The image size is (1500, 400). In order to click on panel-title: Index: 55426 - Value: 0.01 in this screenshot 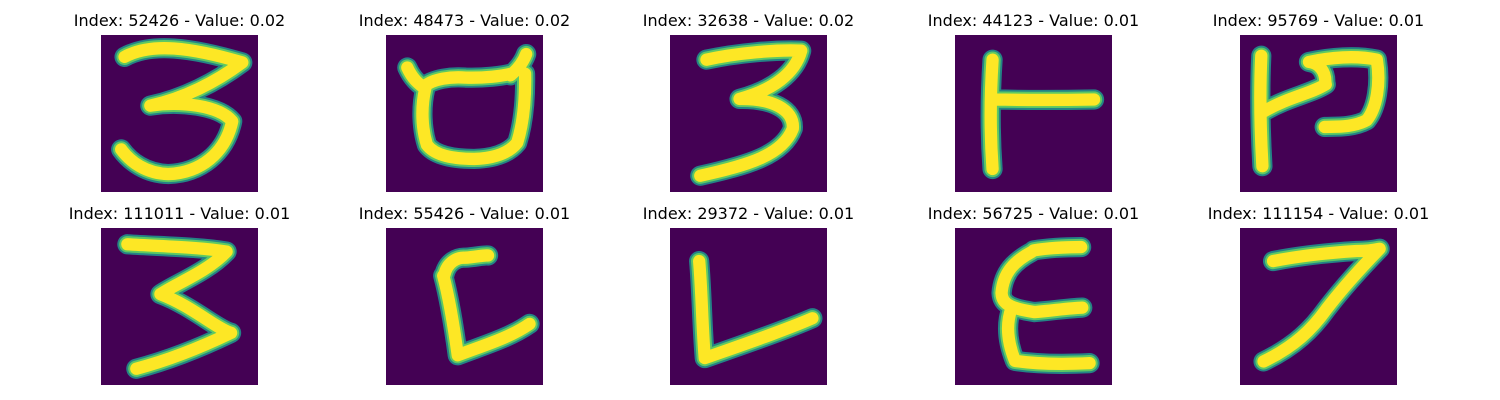, I will do `click(464, 213)`.